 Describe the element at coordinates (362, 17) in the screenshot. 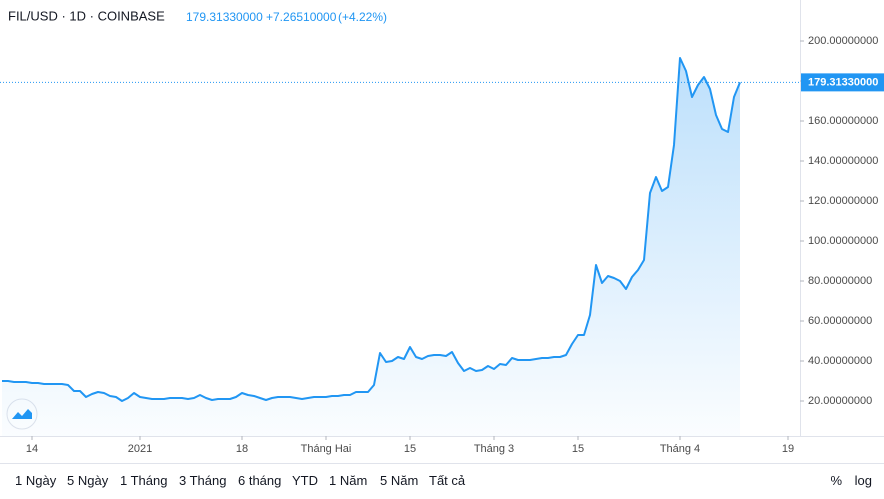

I see `header-change-pct: (+4.22%)` at that location.